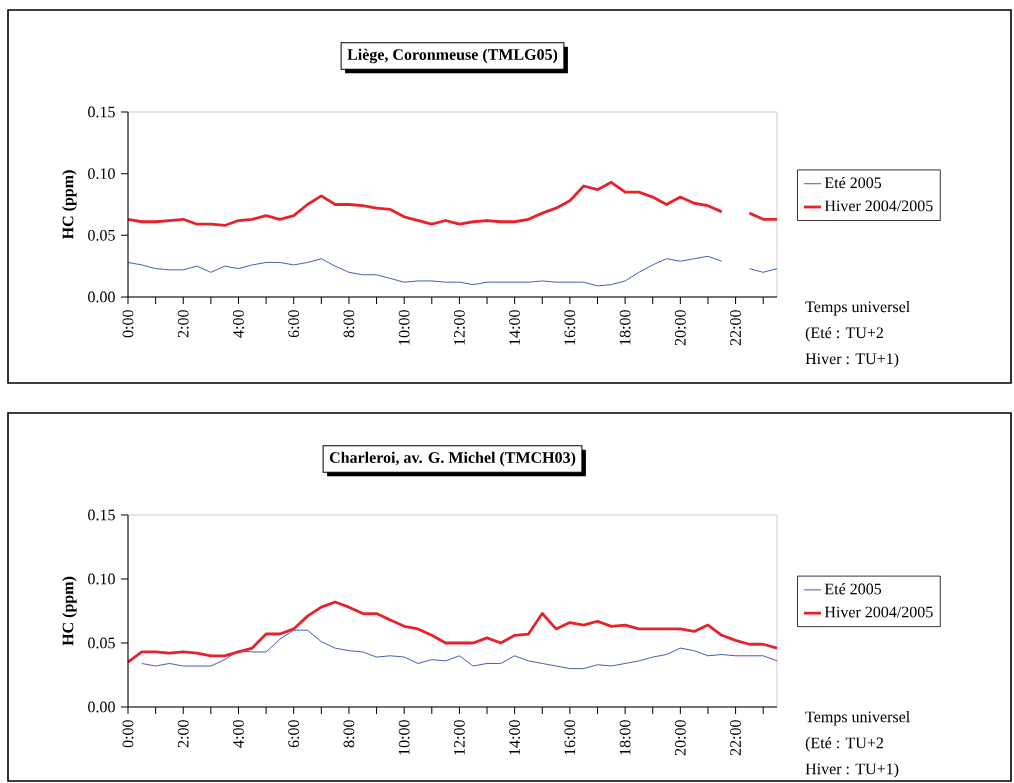 Image resolution: width=1014 pixels, height=783 pixels. What do you see at coordinates (452, 459) in the screenshot?
I see `chart-title: Charleroi, av. G. Michel (TMCH03)` at bounding box center [452, 459].